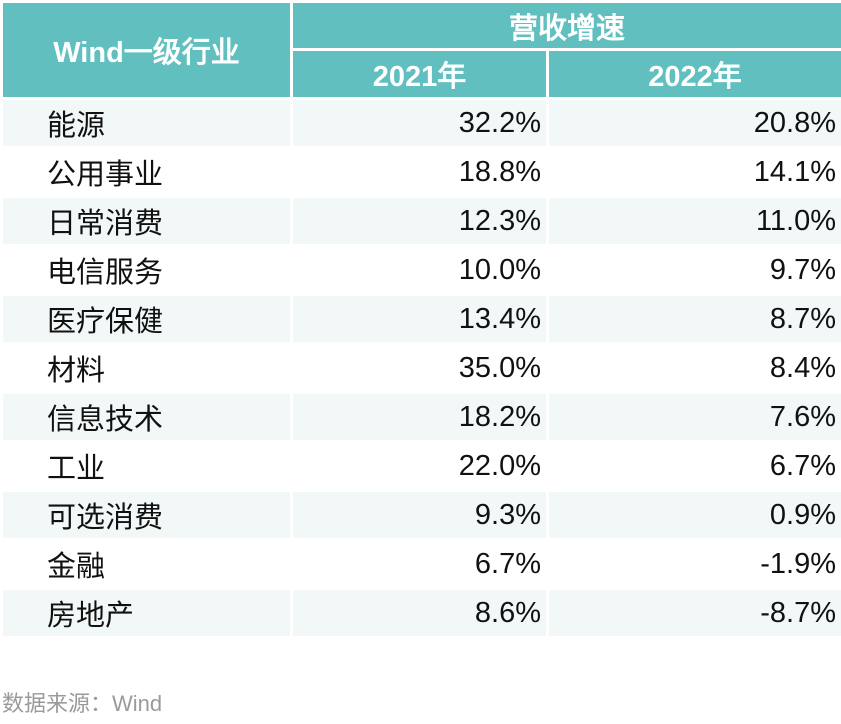 This screenshot has width=841, height=724. I want to click on header-group: 营收增速, so click(565, 25).